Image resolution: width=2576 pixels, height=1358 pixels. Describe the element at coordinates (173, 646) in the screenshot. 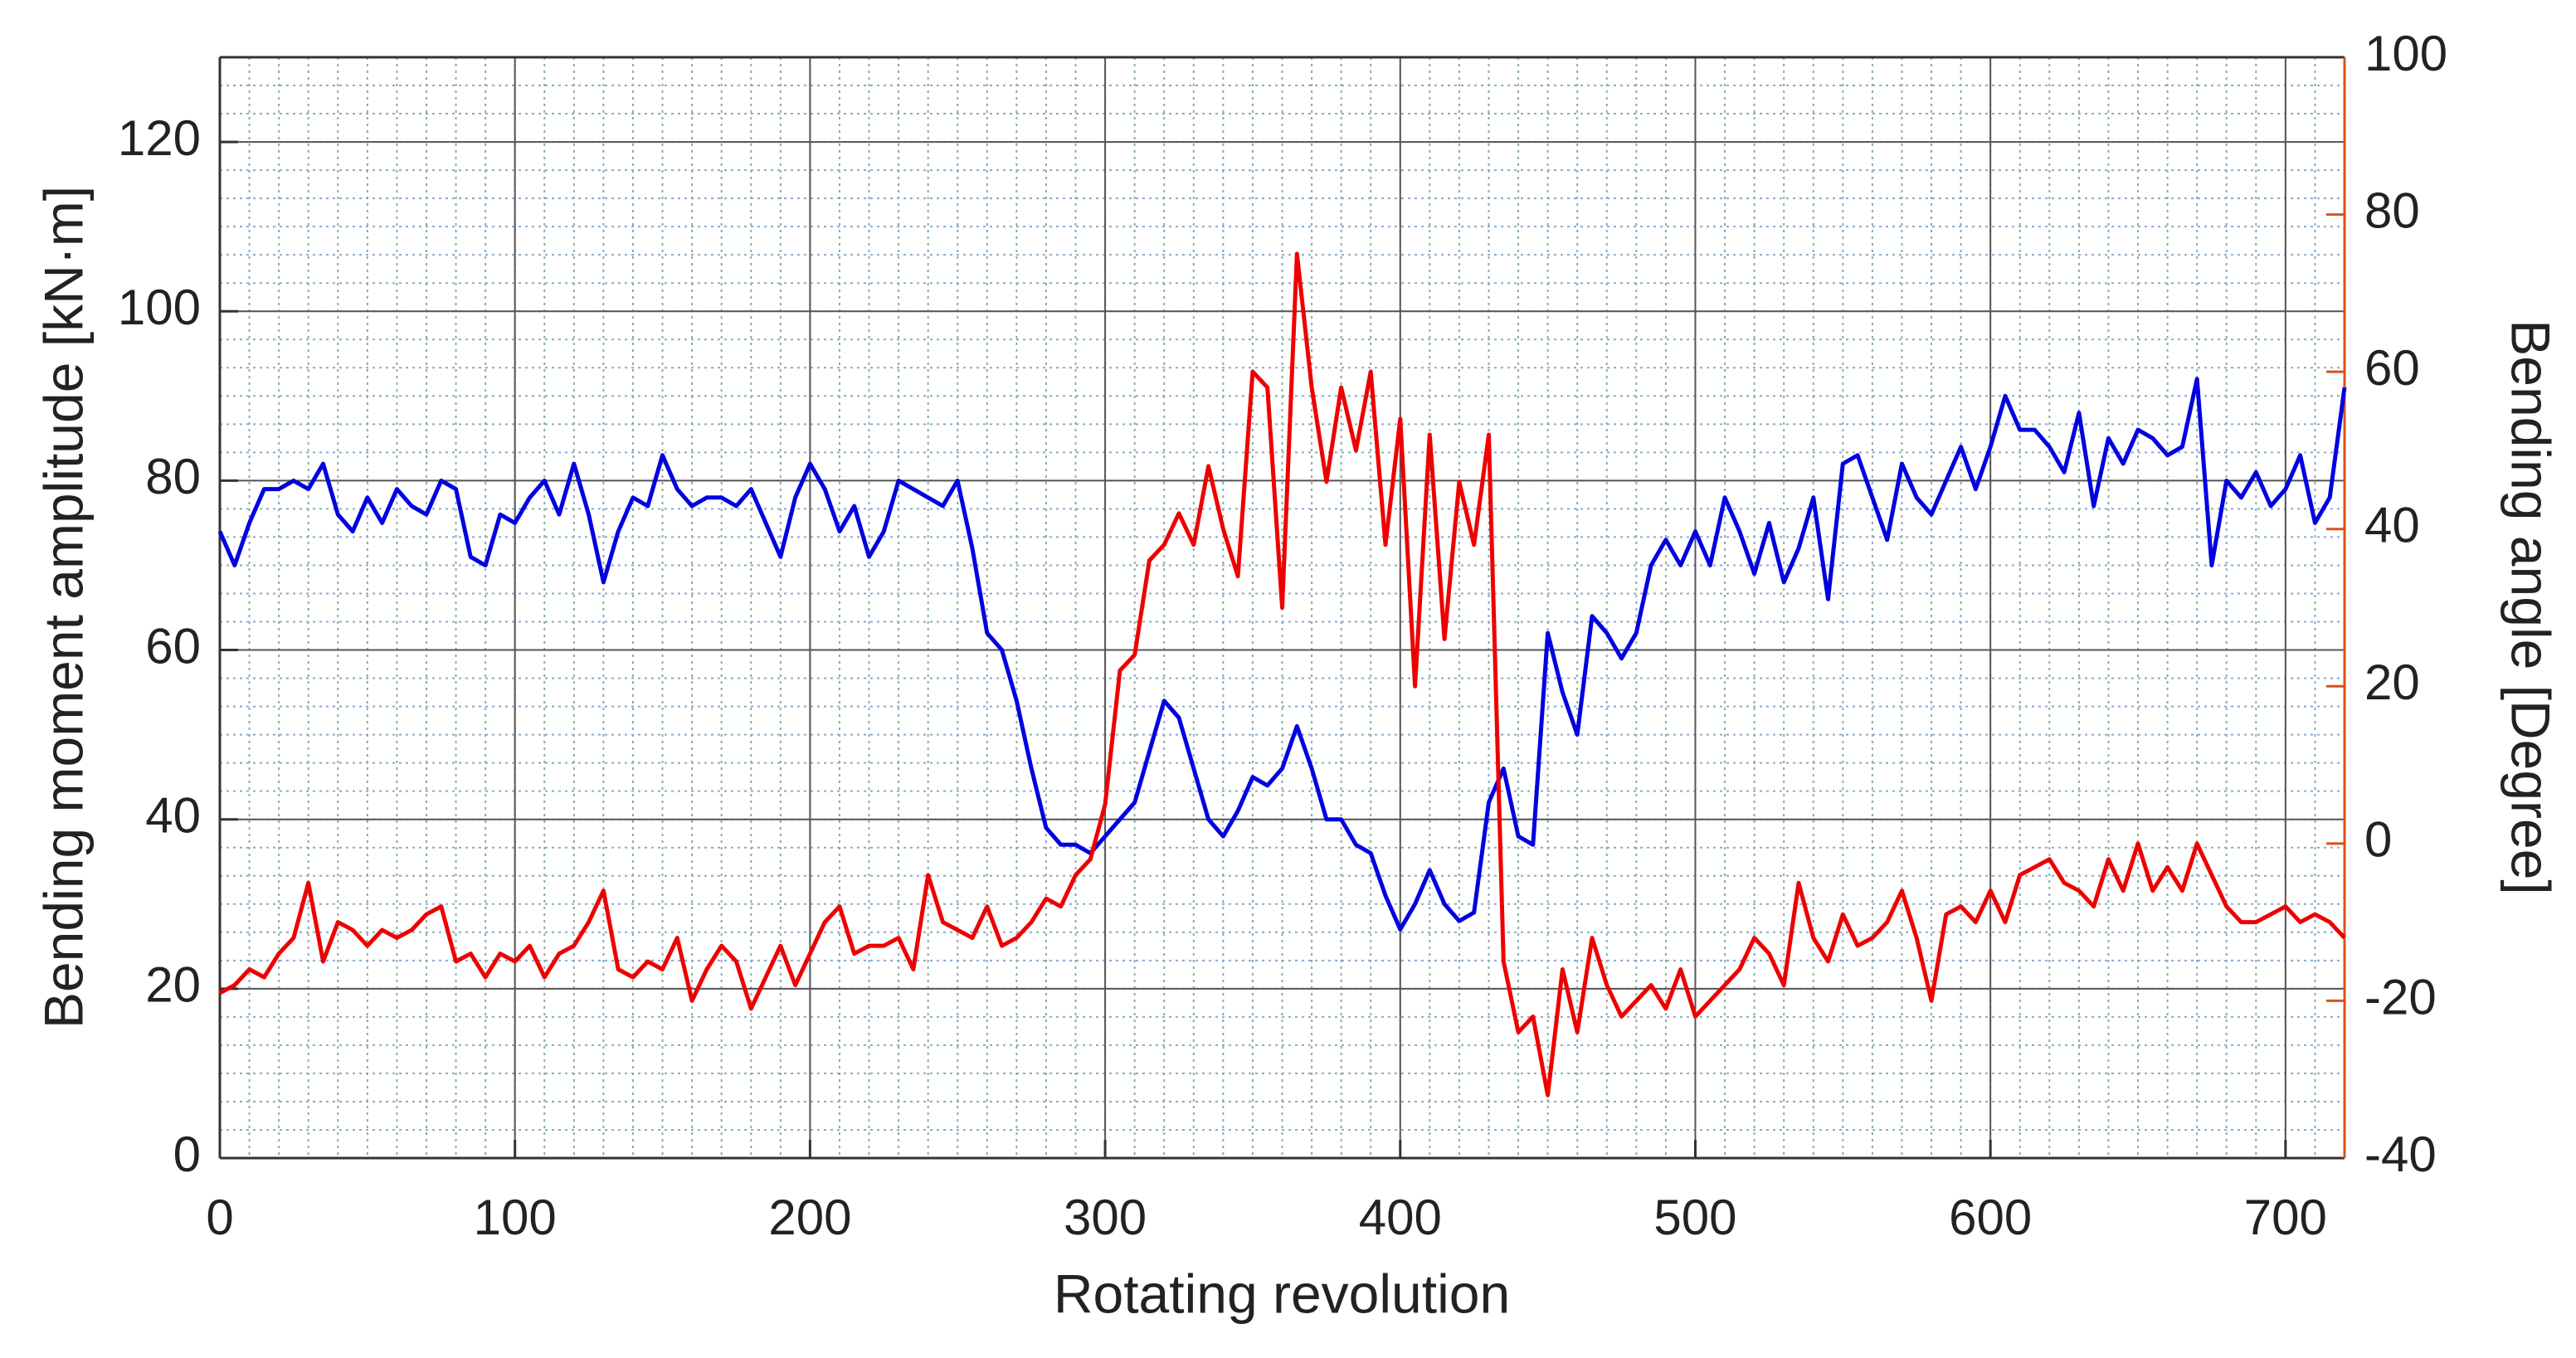

I see `y-tick-label: 60` at that location.